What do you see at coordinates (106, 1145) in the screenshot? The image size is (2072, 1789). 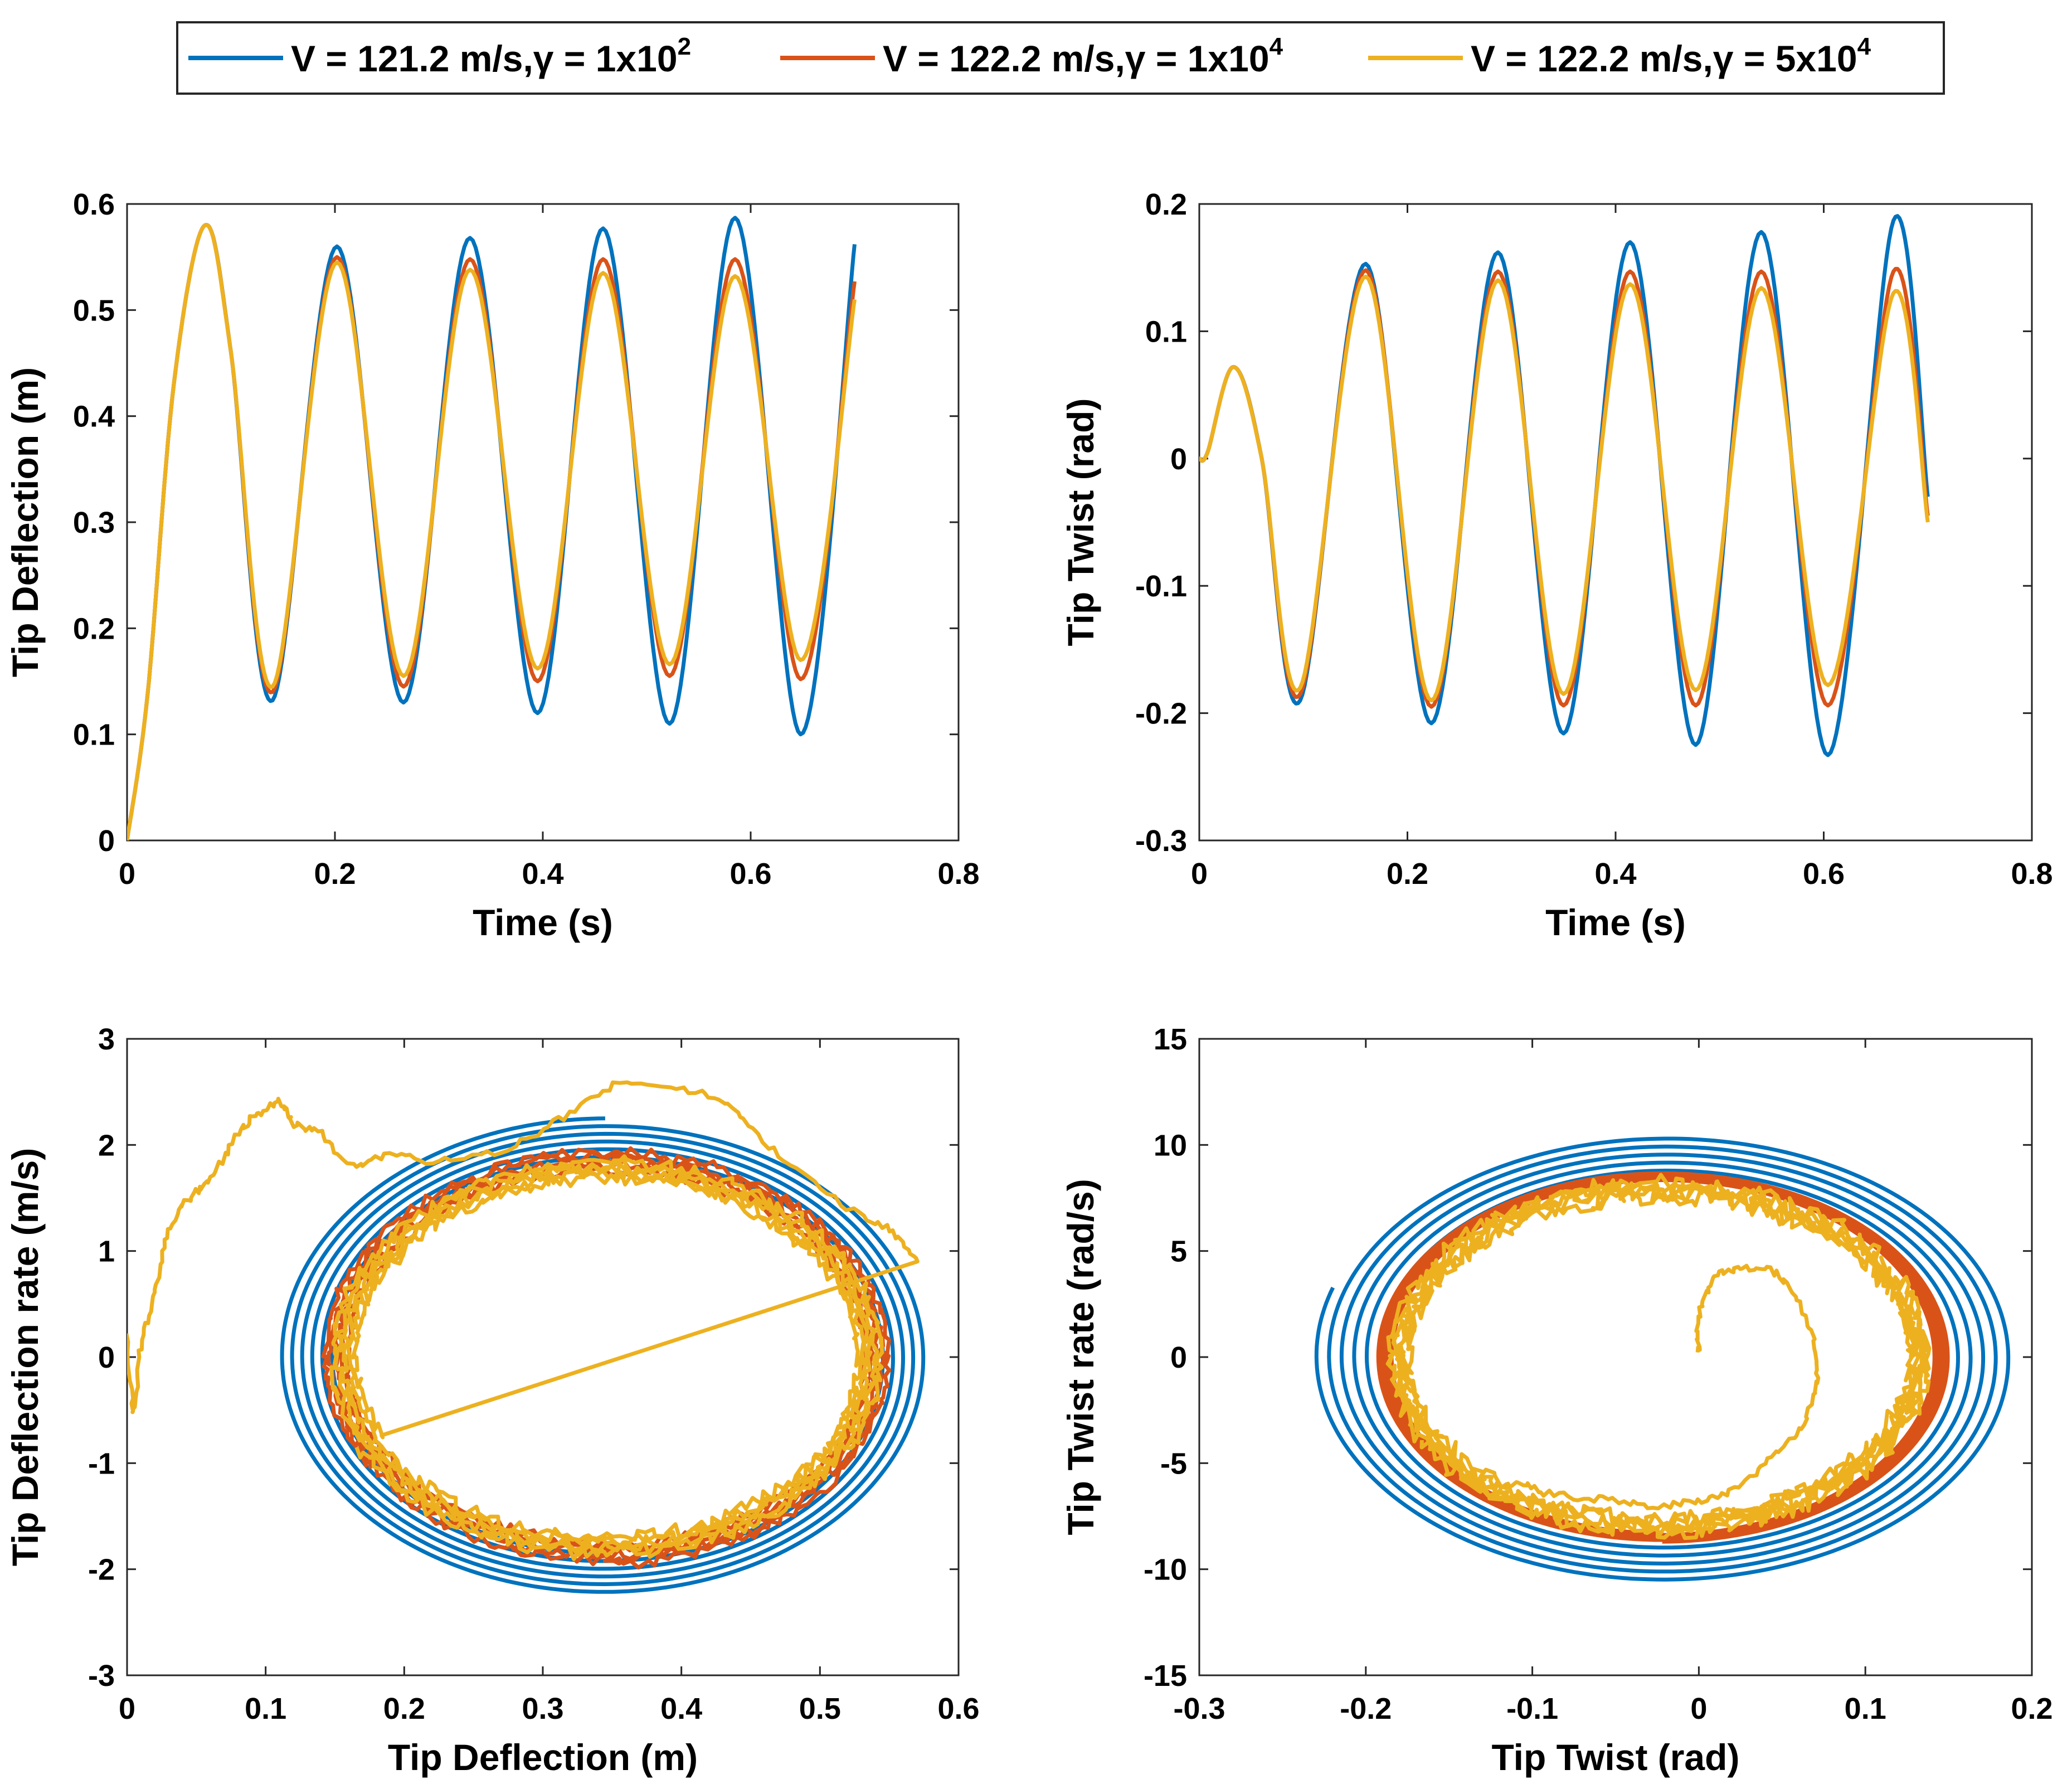 I see `y-tick-label: 2` at bounding box center [106, 1145].